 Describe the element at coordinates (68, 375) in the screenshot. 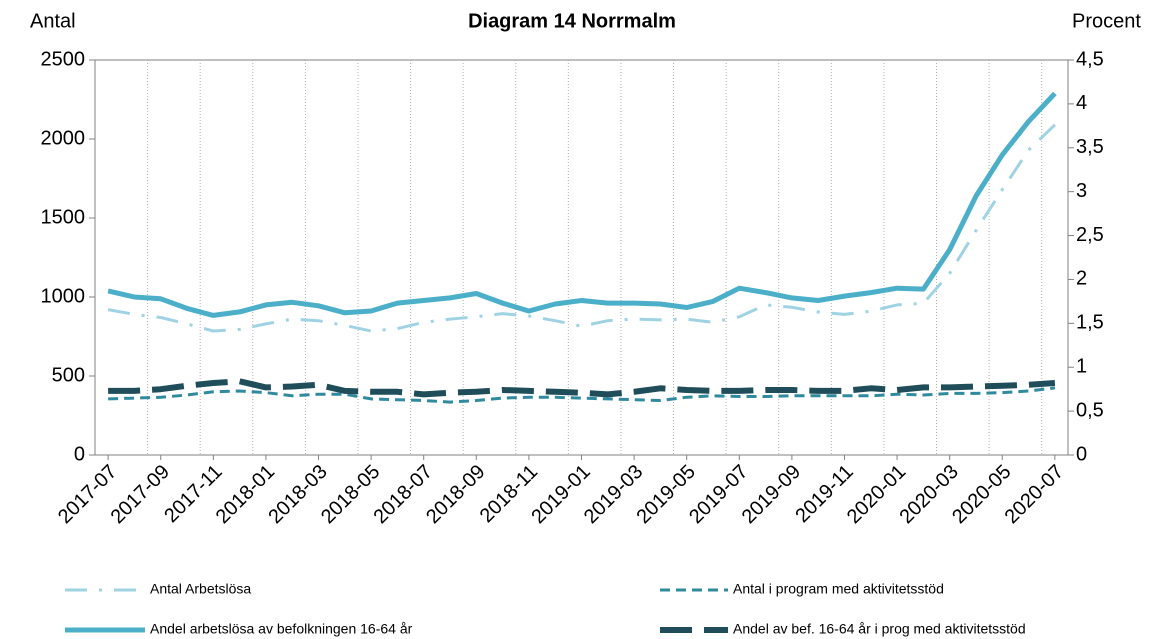

I see `y-tick-label: 500` at that location.